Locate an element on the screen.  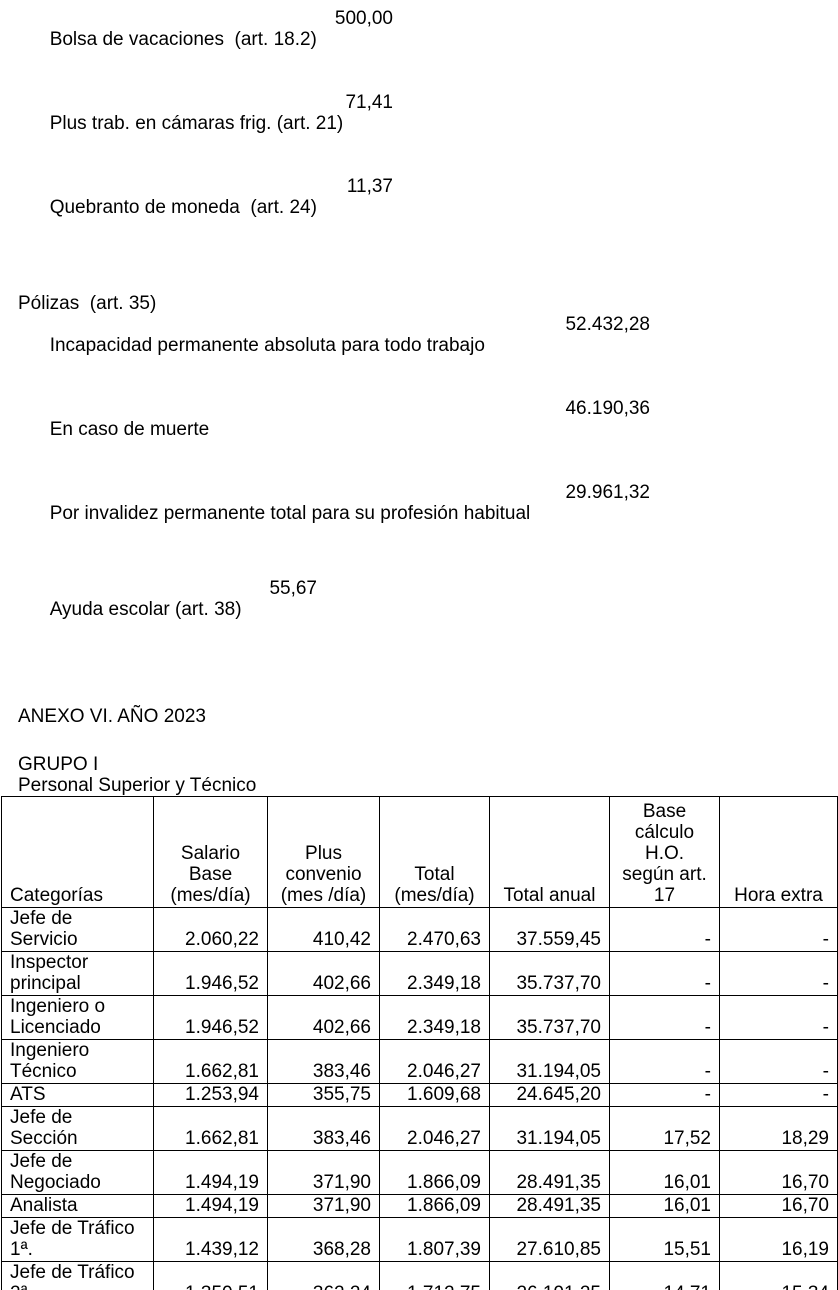
category-cell: Analista is located at coordinates (77, 1206).